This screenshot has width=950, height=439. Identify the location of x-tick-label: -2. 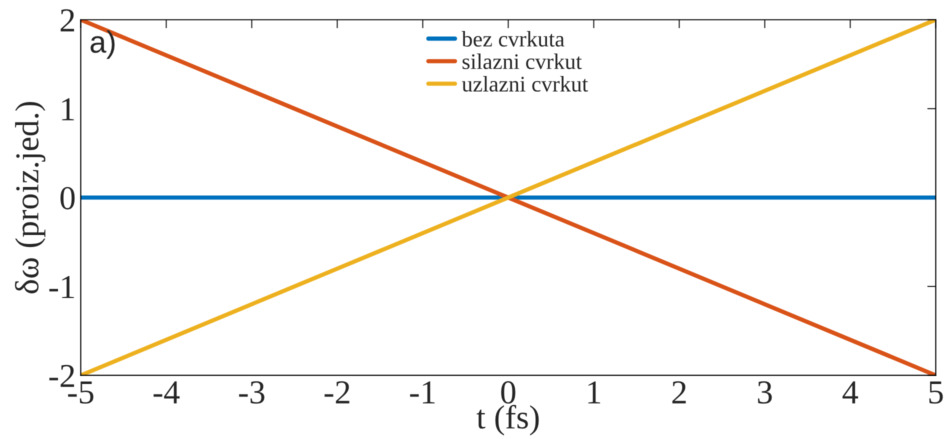
(337, 392).